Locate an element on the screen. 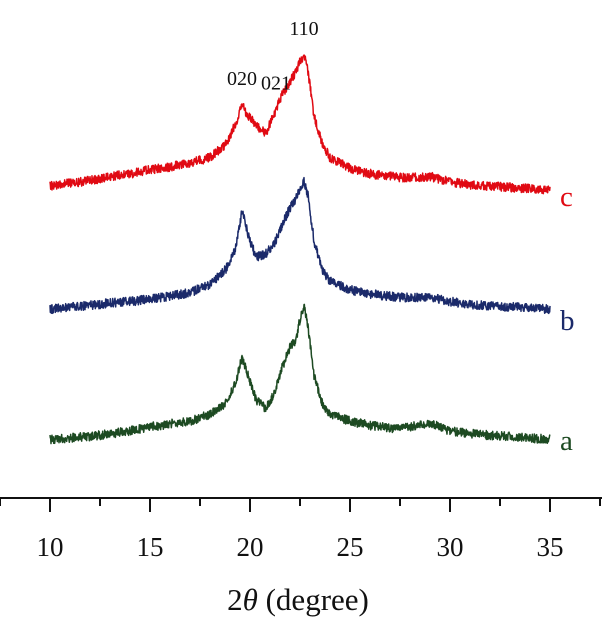 Image resolution: width=602 pixels, height=621 pixels. series-b-label: b is located at coordinates (567, 321).